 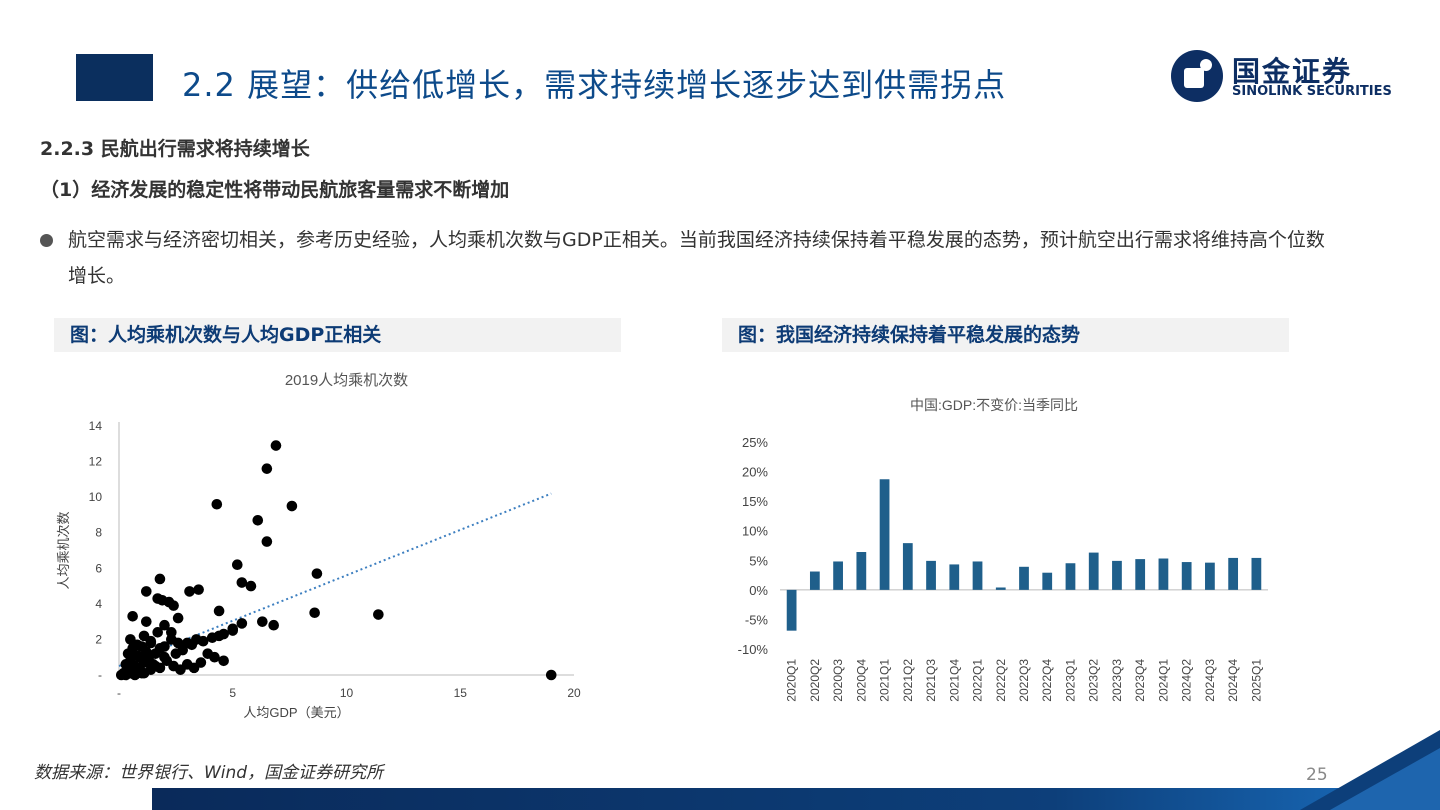 I want to click on page-title: 2.2 展望：供给低增长，需求持续增长逐步达到供需拐点, so click(x=594, y=85).